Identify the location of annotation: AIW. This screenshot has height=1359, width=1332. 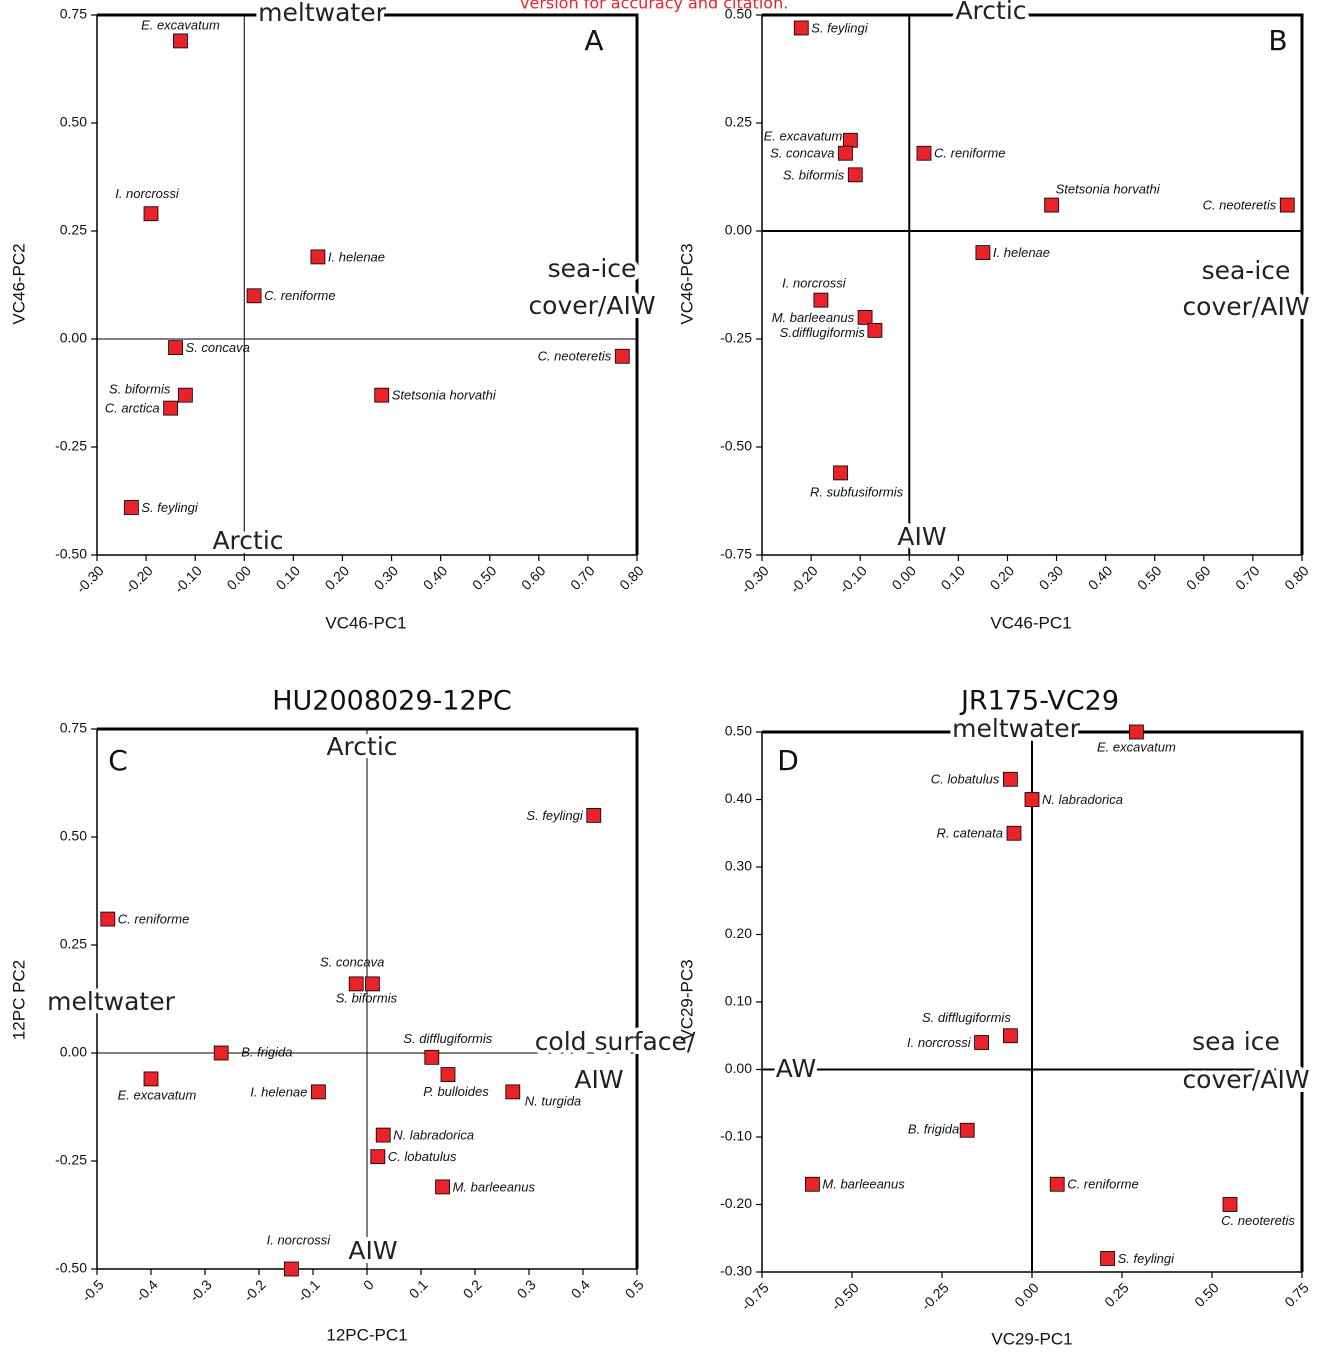
(921, 536).